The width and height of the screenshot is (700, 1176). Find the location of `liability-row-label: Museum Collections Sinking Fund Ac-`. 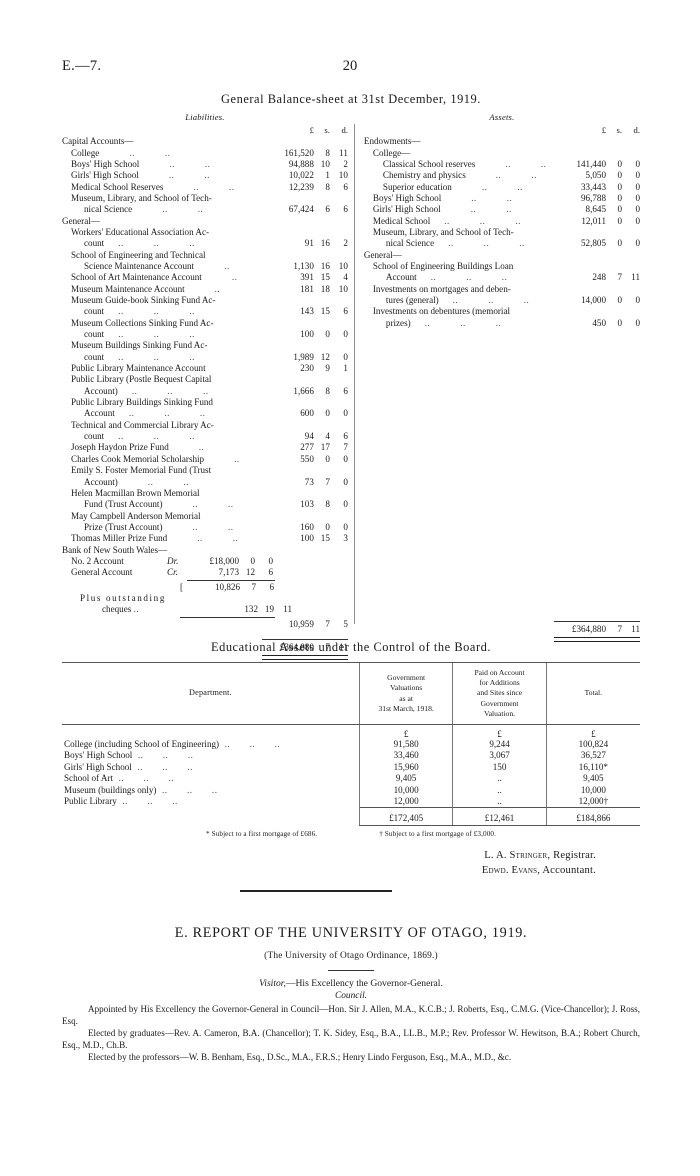

liability-row-label: Museum Collections Sinking Fund Ac- is located at coordinates (142, 322).